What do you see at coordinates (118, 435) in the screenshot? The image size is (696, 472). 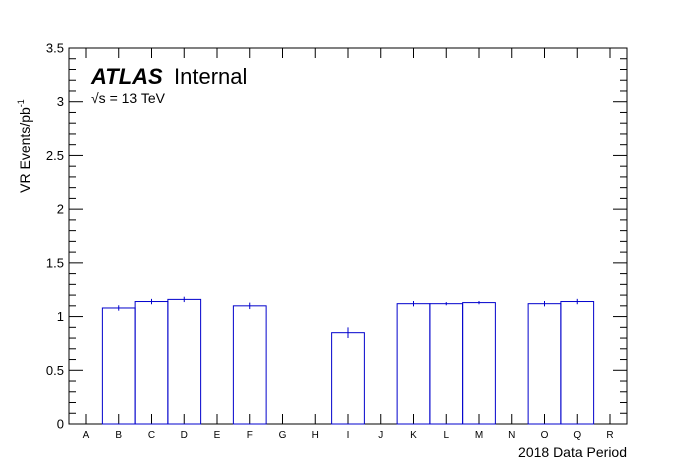 I see `x-tick-label: B` at bounding box center [118, 435].